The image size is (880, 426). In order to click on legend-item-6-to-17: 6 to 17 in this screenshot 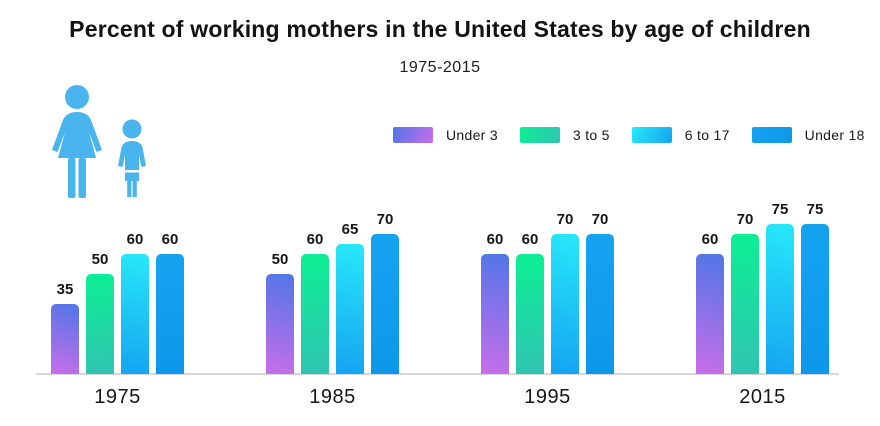, I will do `click(680, 135)`.